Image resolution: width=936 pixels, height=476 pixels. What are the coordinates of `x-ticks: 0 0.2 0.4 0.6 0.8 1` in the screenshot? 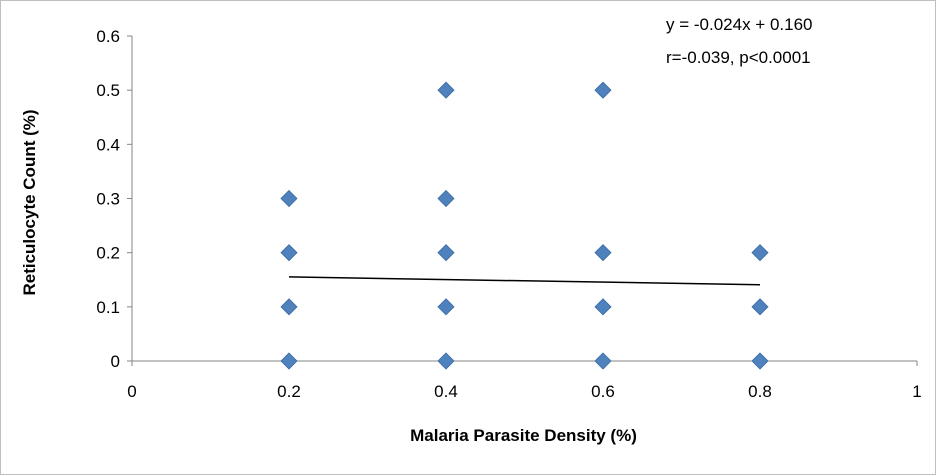 It's located at (524, 381).